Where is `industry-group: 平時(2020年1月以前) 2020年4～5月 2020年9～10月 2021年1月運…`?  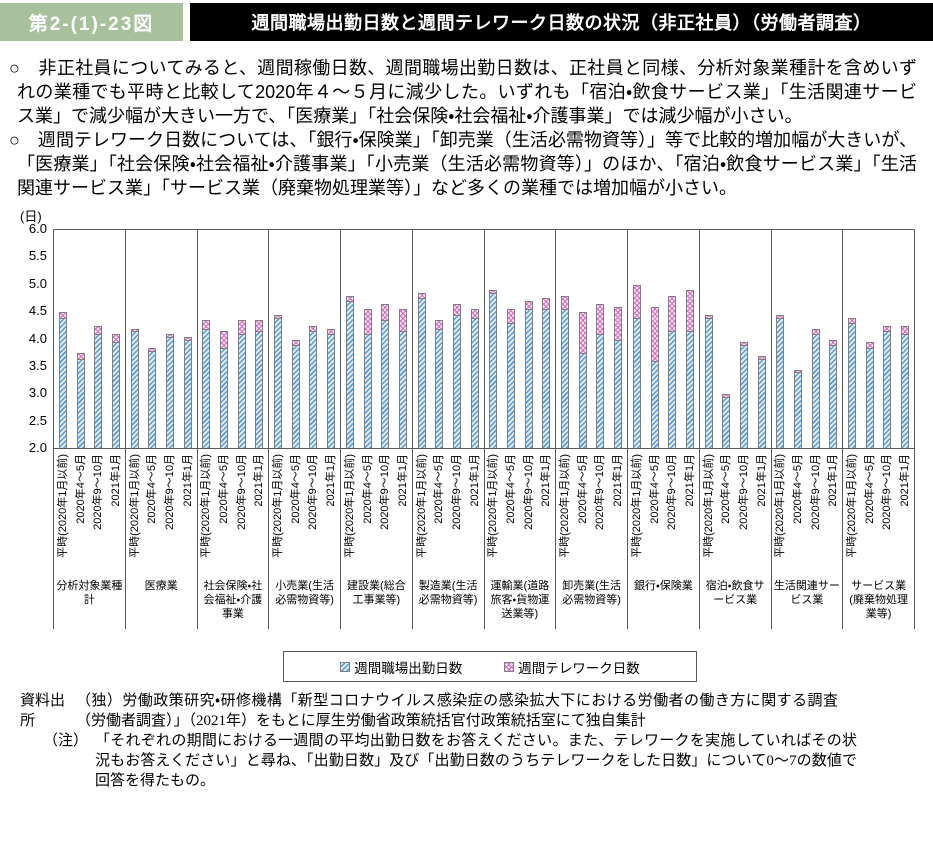
industry-group: 平時(2020年1月以前) 2020年4～5月 2020年9～10月 2021年1月運… is located at coordinates (519, 429).